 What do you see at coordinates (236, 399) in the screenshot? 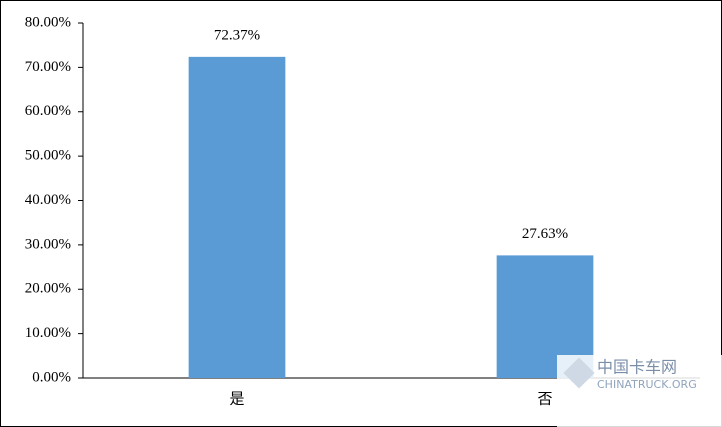
I see `x-tick-label: 是` at bounding box center [236, 399].